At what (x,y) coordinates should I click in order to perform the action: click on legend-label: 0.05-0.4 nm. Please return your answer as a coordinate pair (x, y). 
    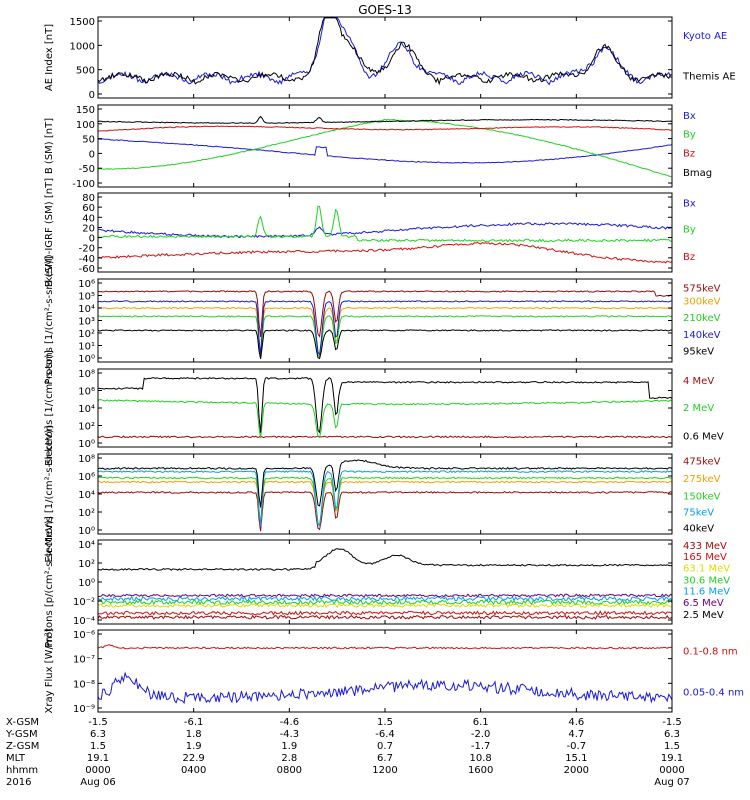
    Looking at the image, I should click on (713, 693).